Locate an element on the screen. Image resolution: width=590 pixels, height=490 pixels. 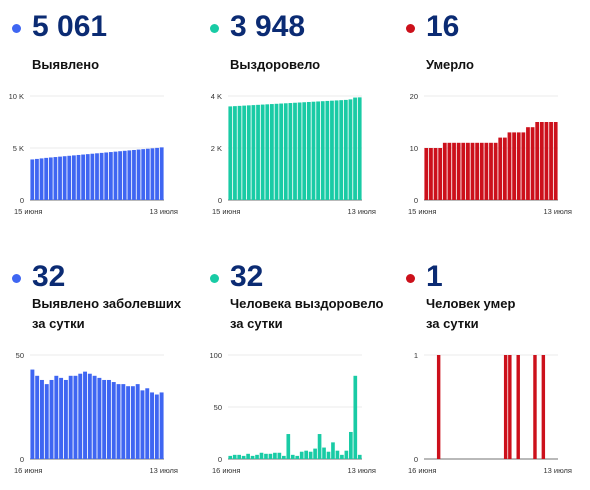
stat-value: 16 is located at coordinates (443, 26).